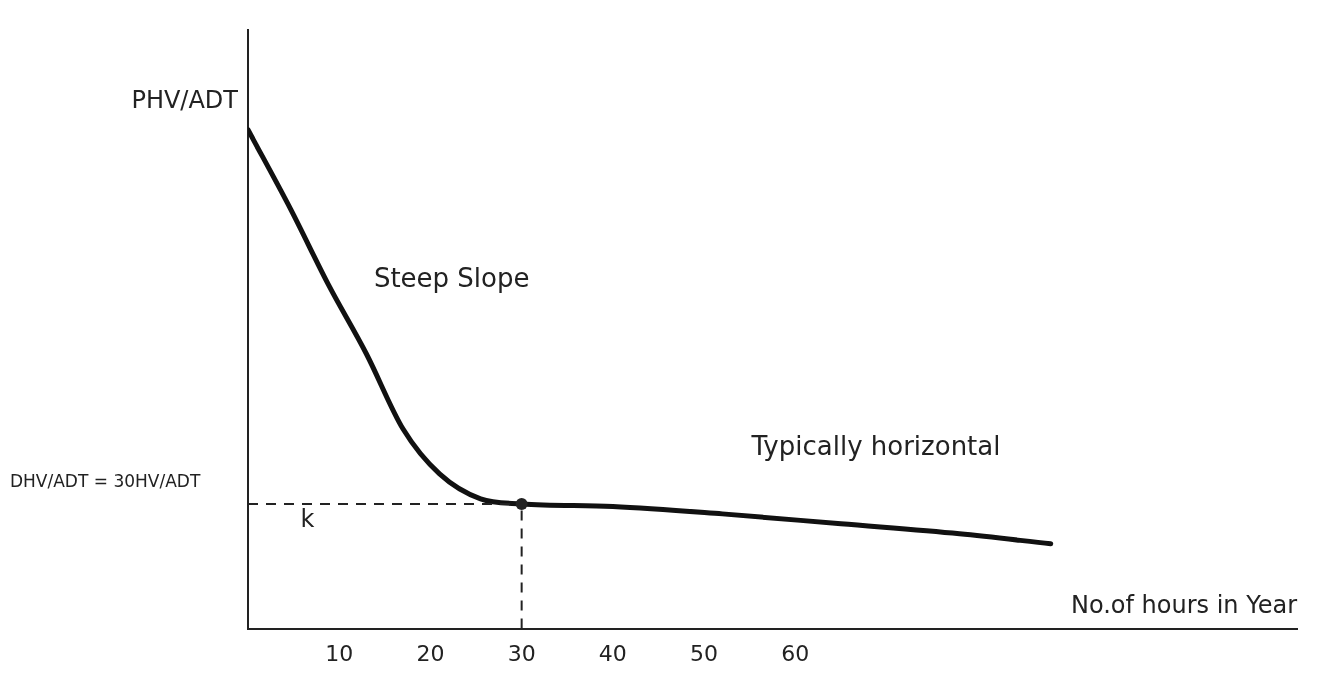  What do you see at coordinates (307, 519) in the screenshot?
I see `annotation: k` at bounding box center [307, 519].